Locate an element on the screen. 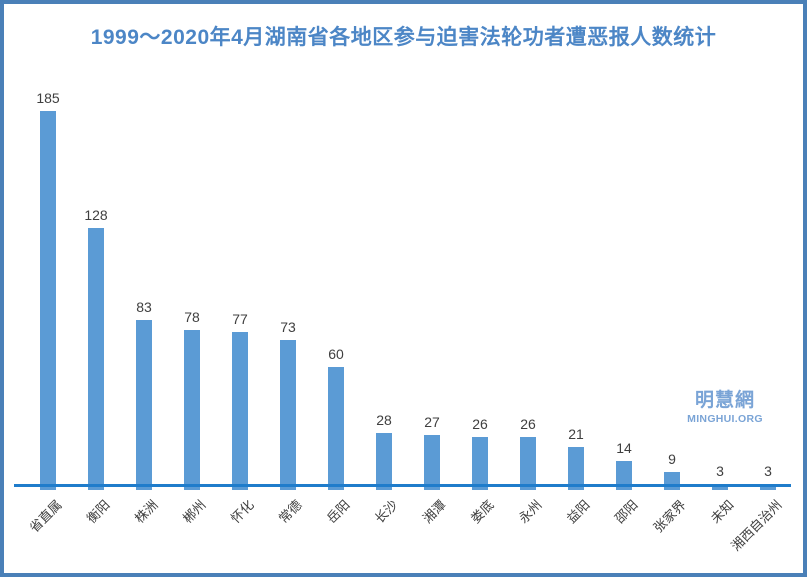 This screenshot has width=807, height=577. minghui-watermark: 明慧網 MINGHUI.ORG is located at coordinates (725, 407).